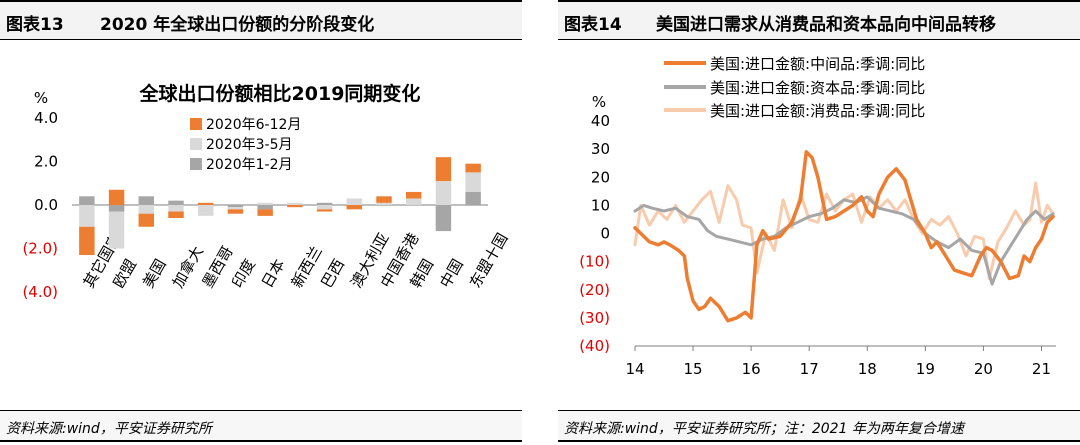 The height and width of the screenshot is (445, 1080). What do you see at coordinates (751, 369) in the screenshot?
I see `x-tick-label: 16` at bounding box center [751, 369].